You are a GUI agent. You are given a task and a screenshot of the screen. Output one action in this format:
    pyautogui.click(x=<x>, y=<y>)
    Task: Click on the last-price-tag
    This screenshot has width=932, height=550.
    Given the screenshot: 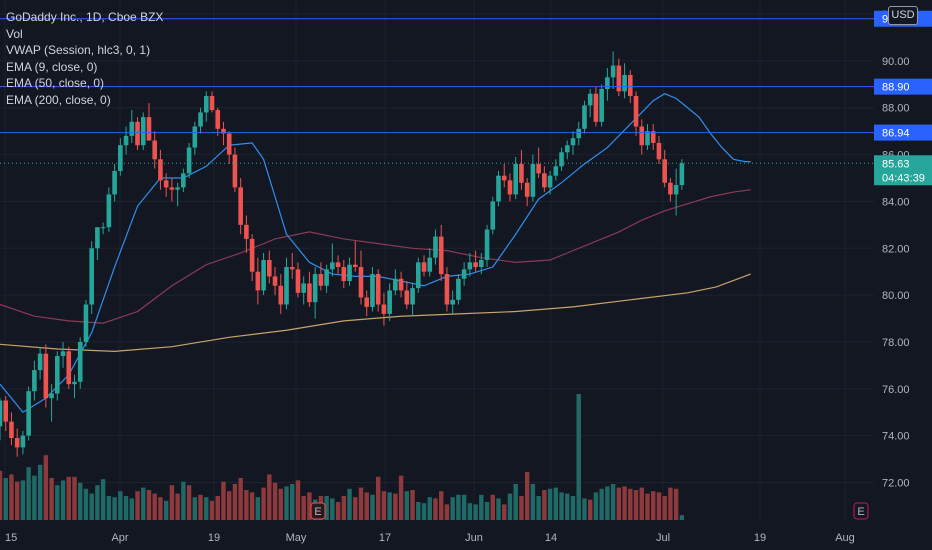 What is the action you would take?
    pyautogui.click(x=903, y=170)
    